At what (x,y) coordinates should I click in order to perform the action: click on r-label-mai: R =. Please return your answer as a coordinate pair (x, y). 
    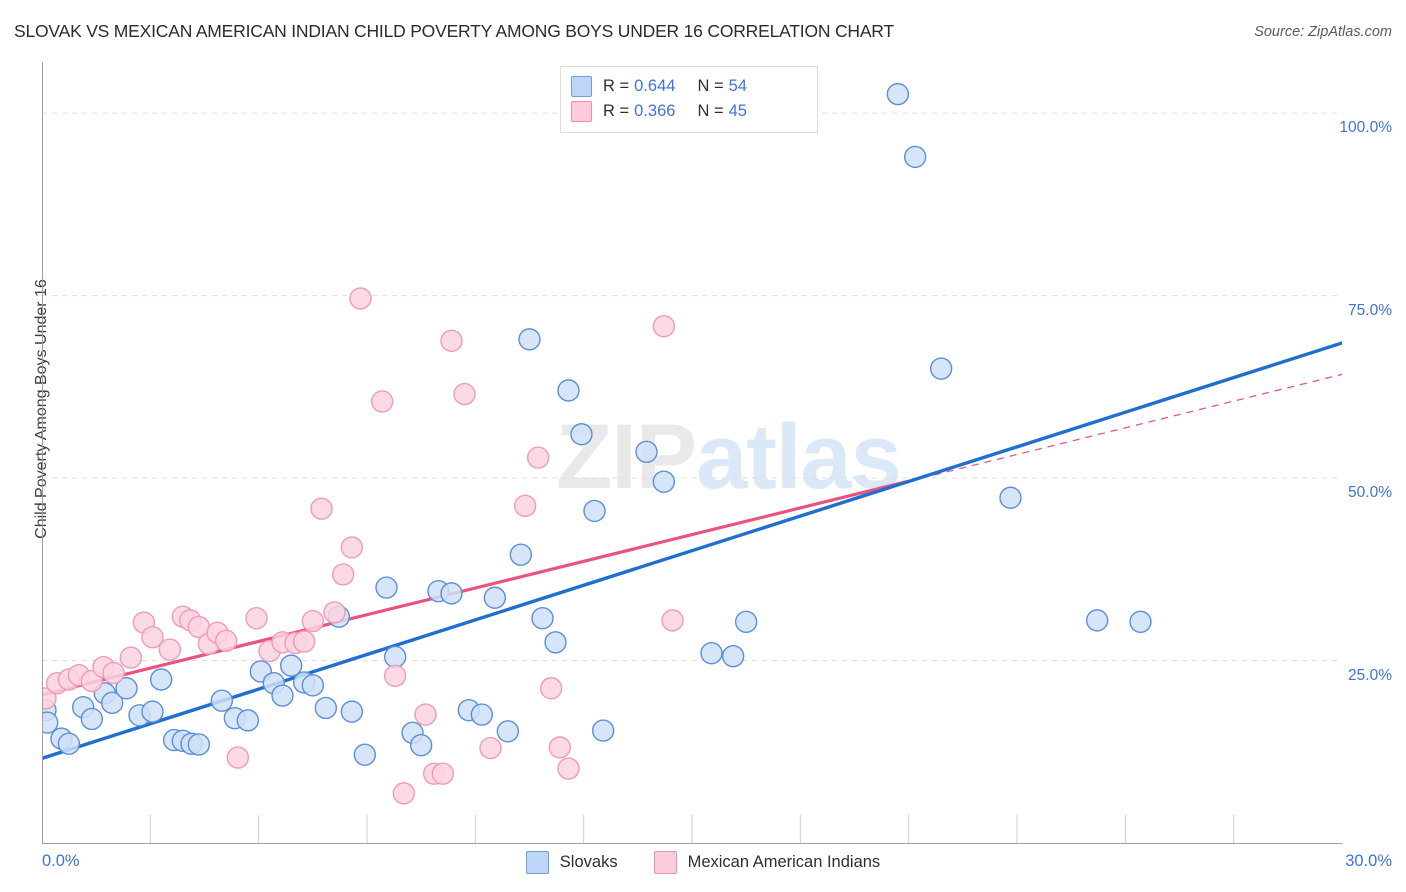
    Looking at the image, I should click on (616, 111).